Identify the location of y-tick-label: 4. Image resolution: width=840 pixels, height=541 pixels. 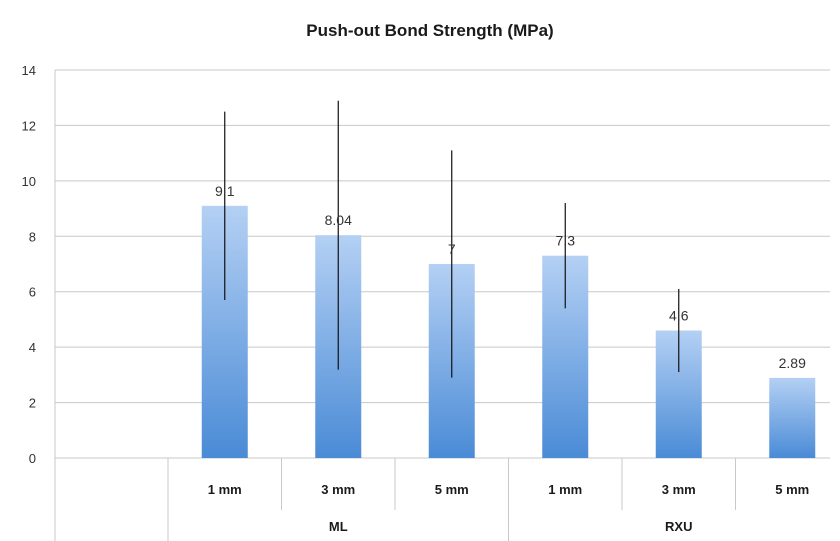
(32, 347).